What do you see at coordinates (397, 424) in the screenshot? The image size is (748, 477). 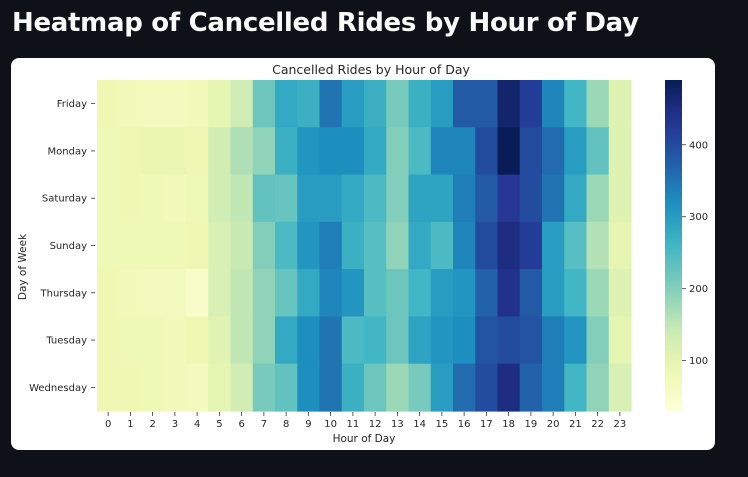 I see `x-tick-label: 13` at bounding box center [397, 424].